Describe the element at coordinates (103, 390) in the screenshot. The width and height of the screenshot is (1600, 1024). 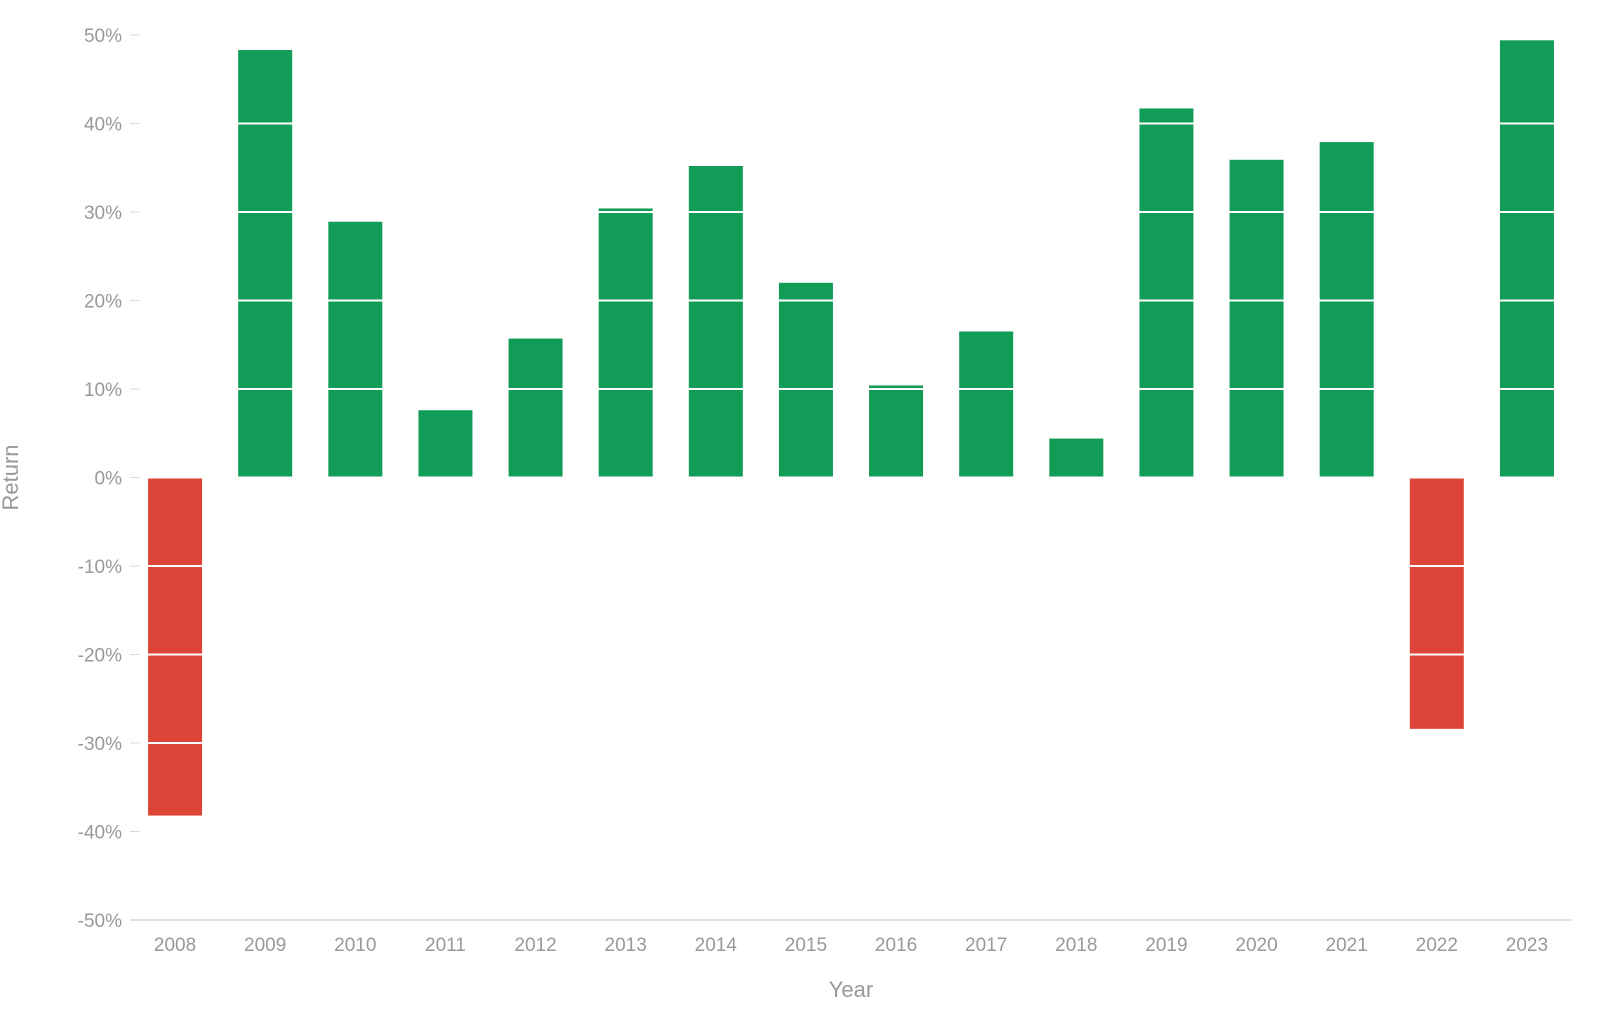
I see `y-tick-label: 10%` at that location.